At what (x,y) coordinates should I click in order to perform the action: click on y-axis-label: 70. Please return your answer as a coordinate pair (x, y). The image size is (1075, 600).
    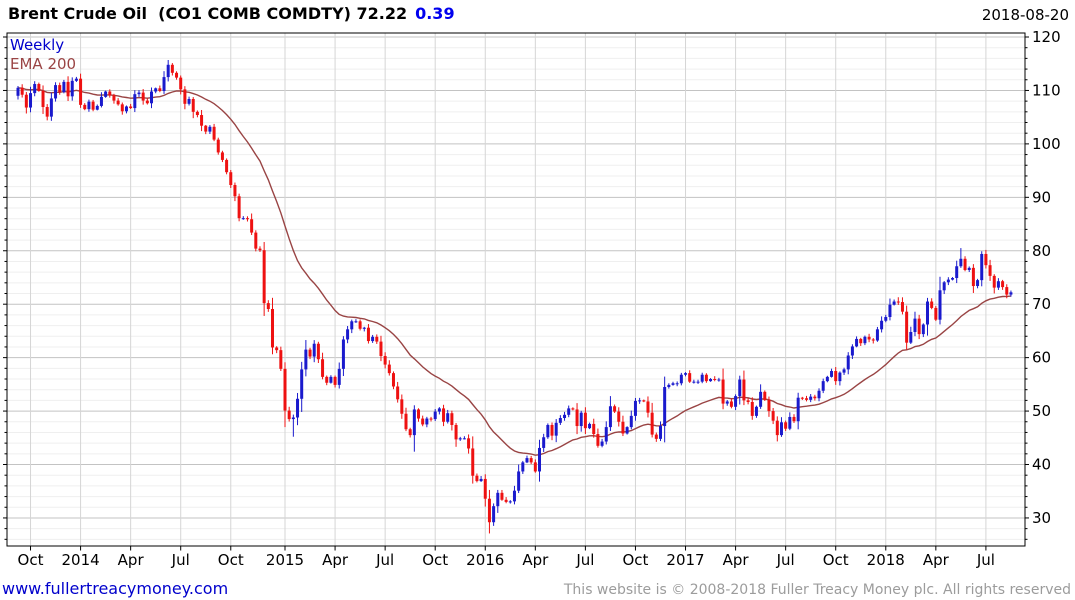
    Looking at the image, I should click on (1041, 304).